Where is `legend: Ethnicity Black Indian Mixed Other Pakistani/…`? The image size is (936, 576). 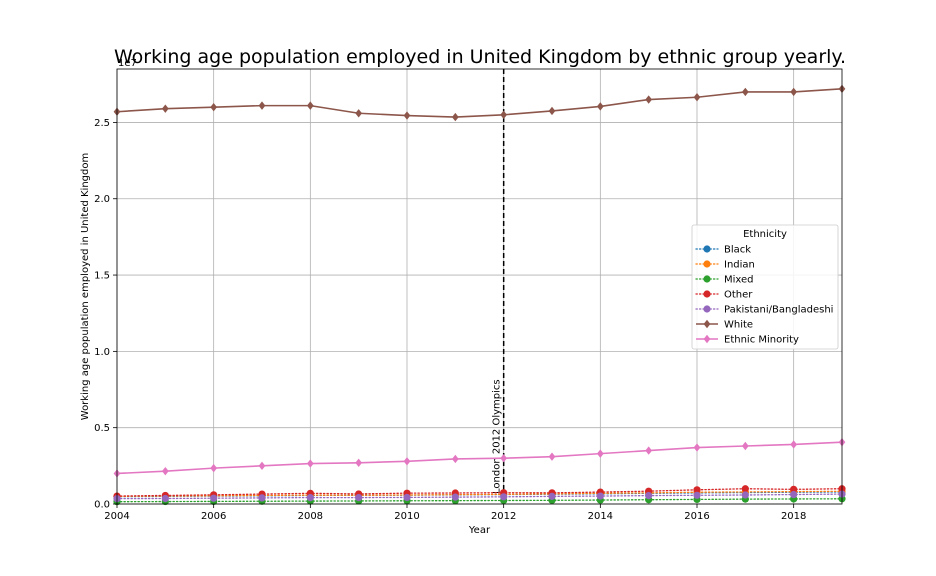
legend: Ethnicity Black Indian Mixed Other Pakistani/… is located at coordinates (765, 287).